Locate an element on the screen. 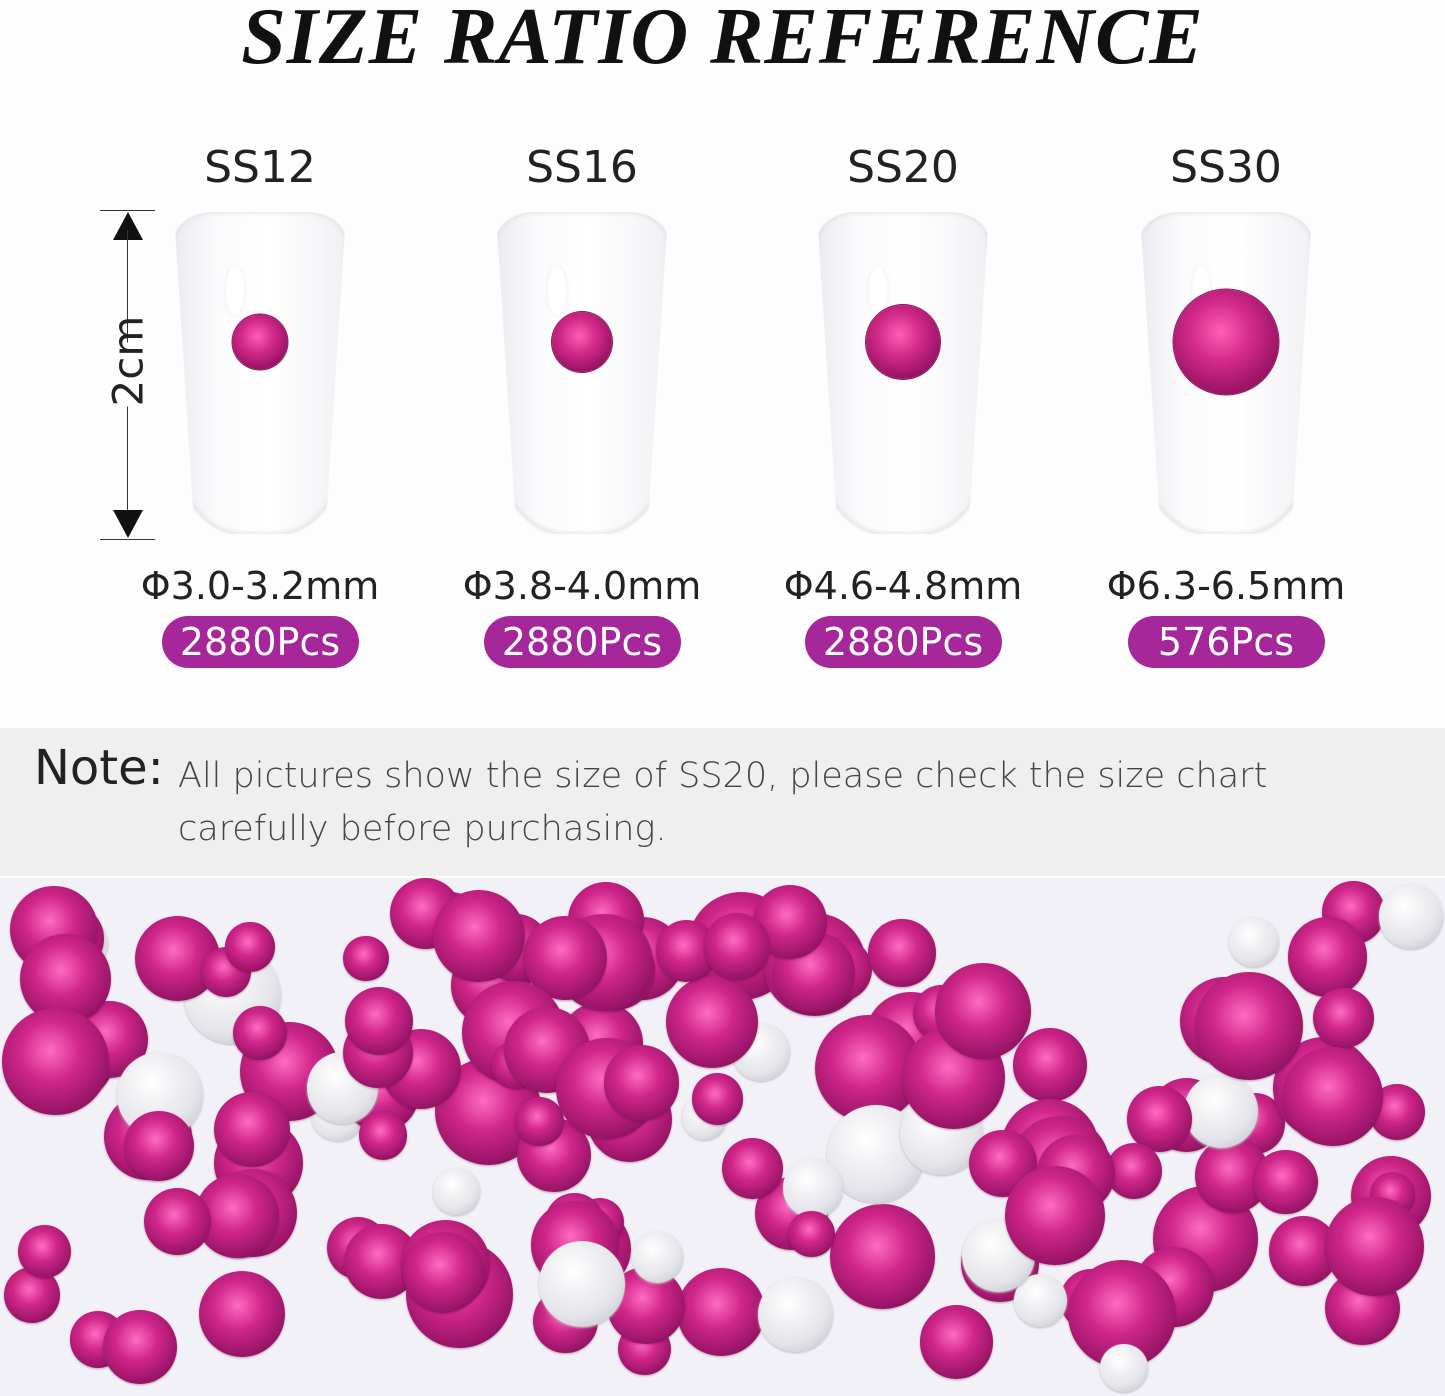  size-name: SS30 is located at coordinates (1226, 167).